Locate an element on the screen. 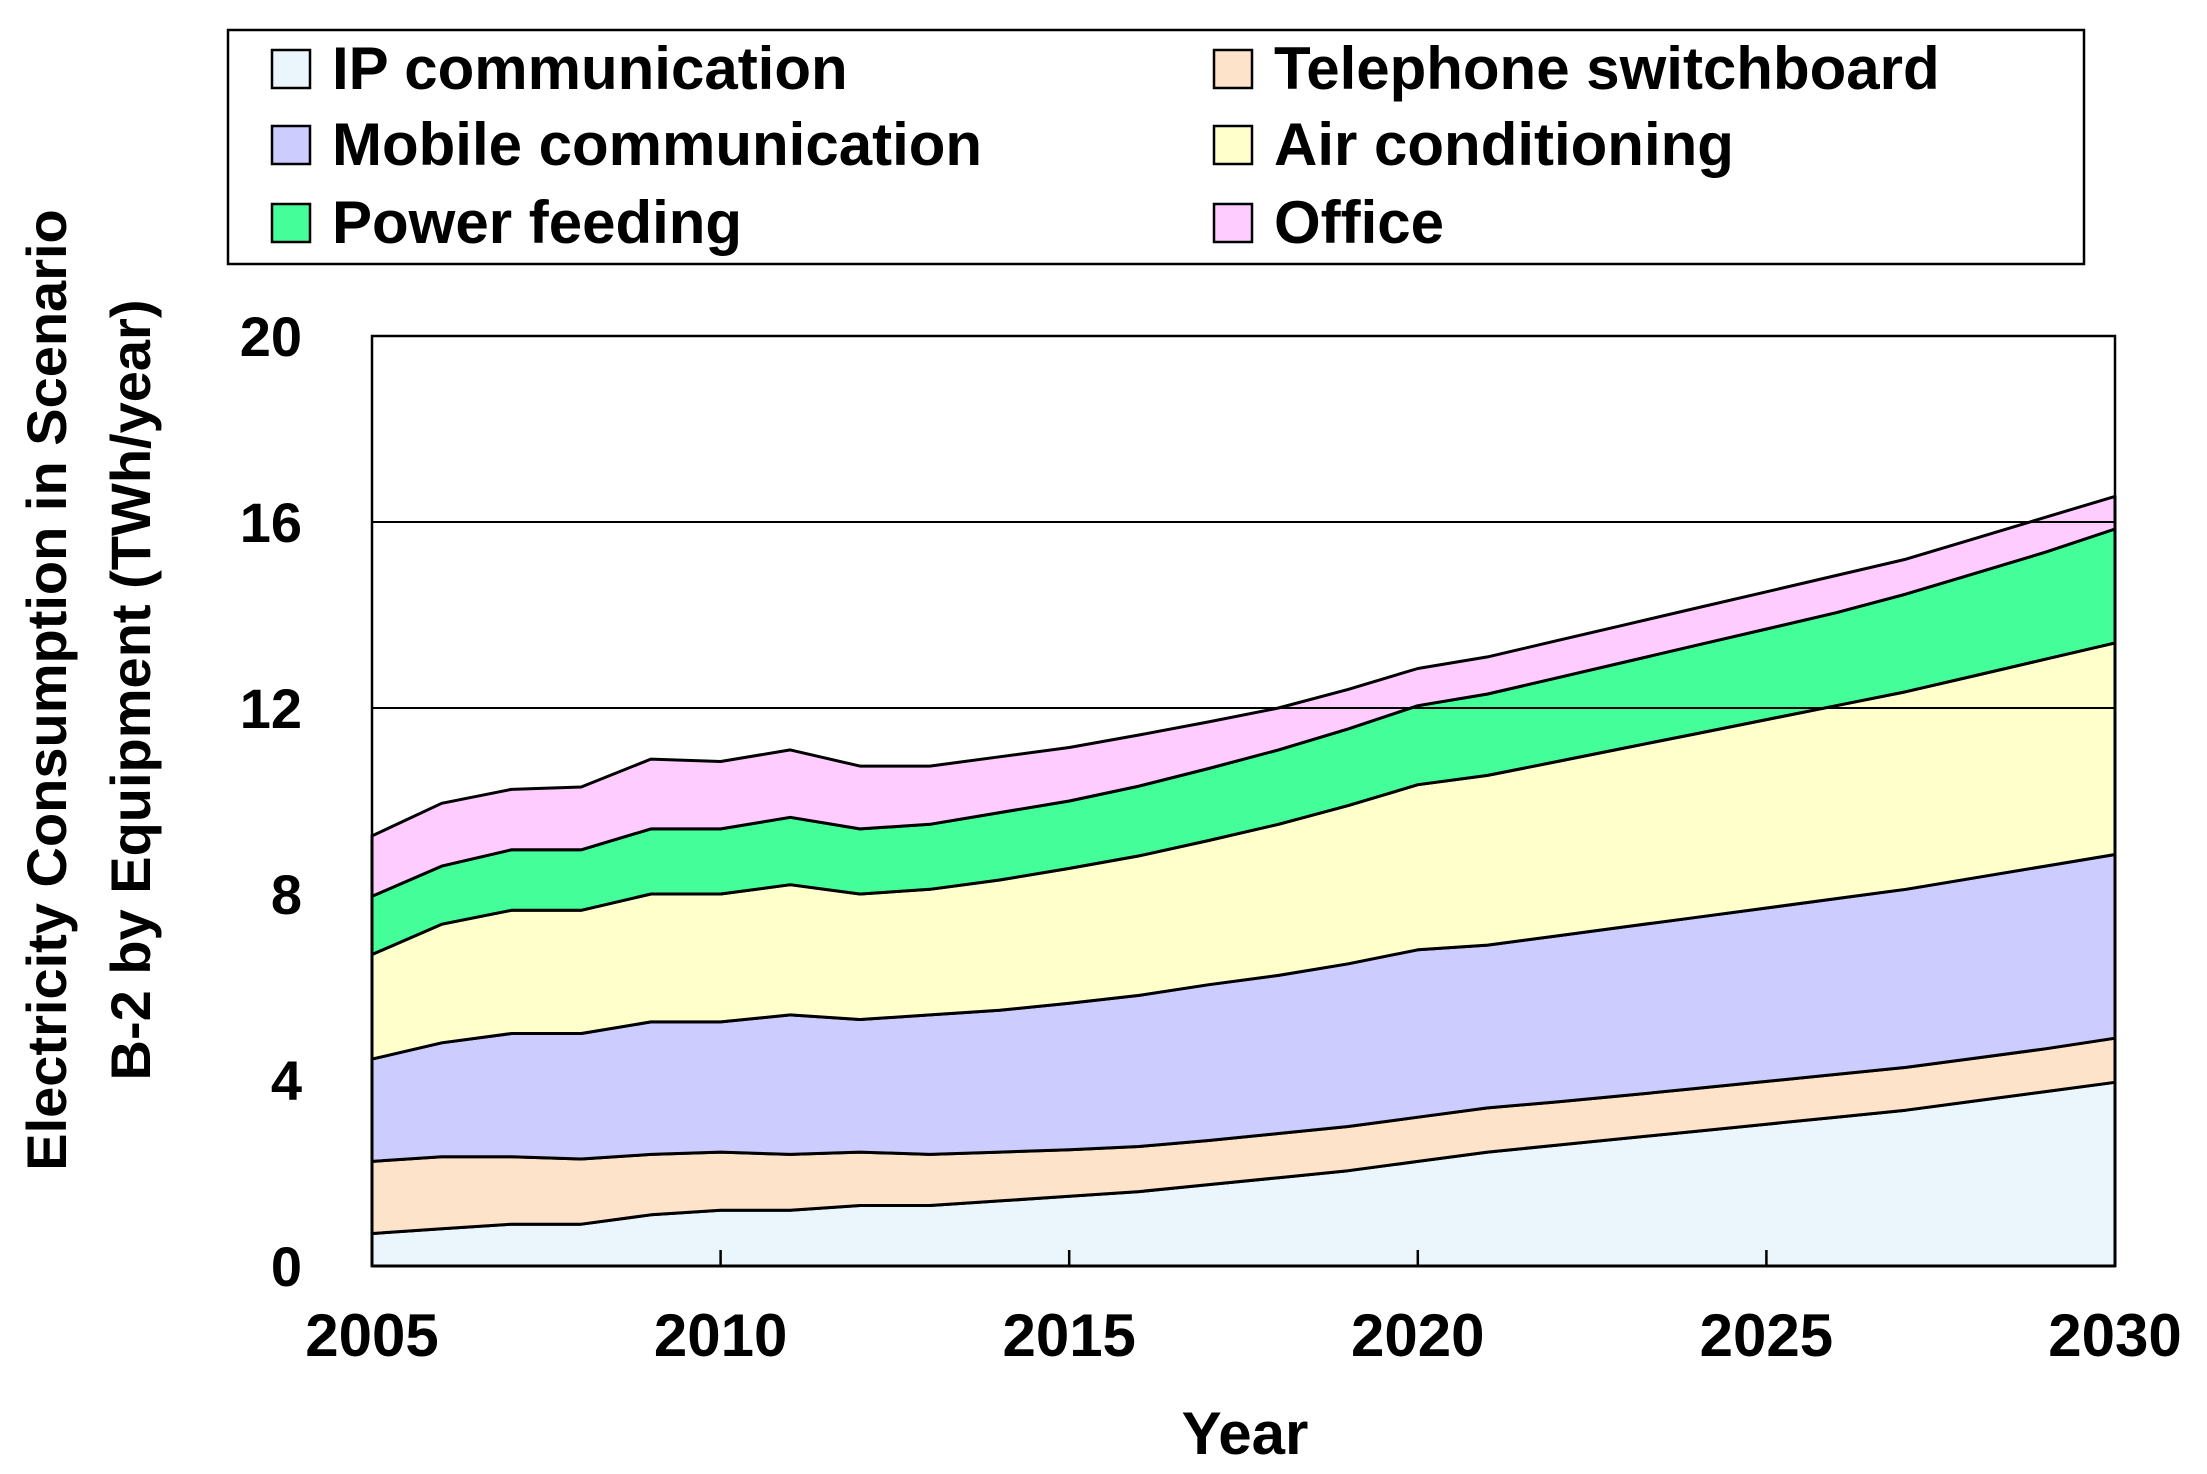  x-axis-title: Year is located at coordinates (1245, 1433).